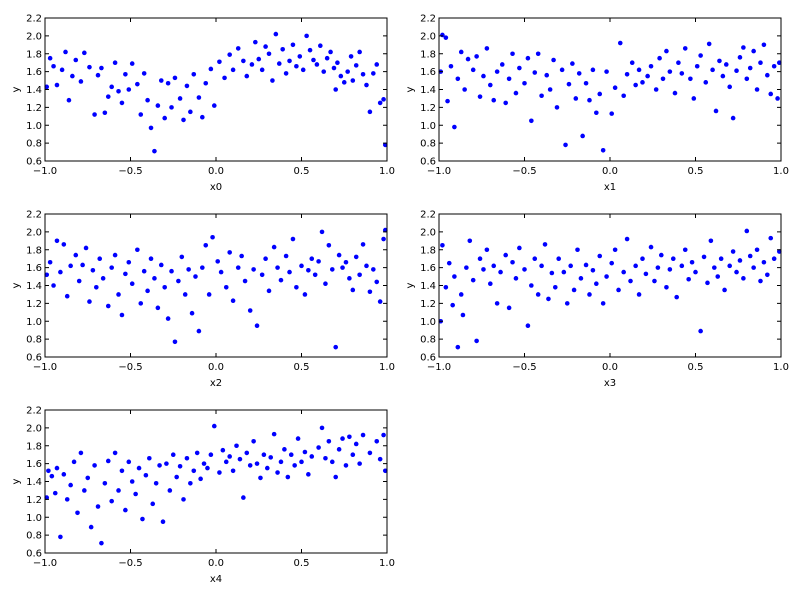 The width and height of the screenshot is (800, 600). I want to click on x-tick-label: −0.5, so click(524, 171).